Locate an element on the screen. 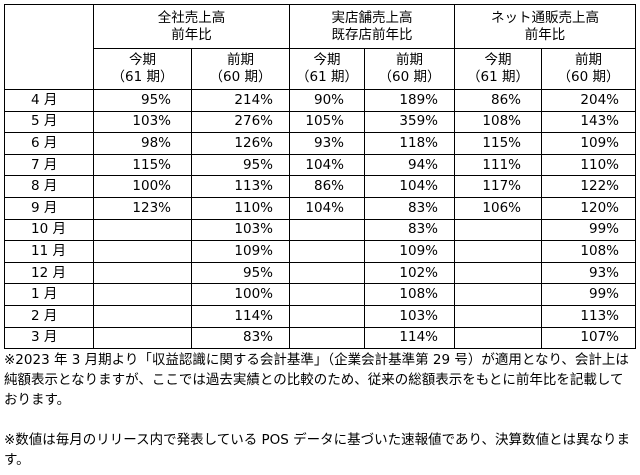 The width and height of the screenshot is (640, 475). value-cell: 106% is located at coordinates (498, 208).